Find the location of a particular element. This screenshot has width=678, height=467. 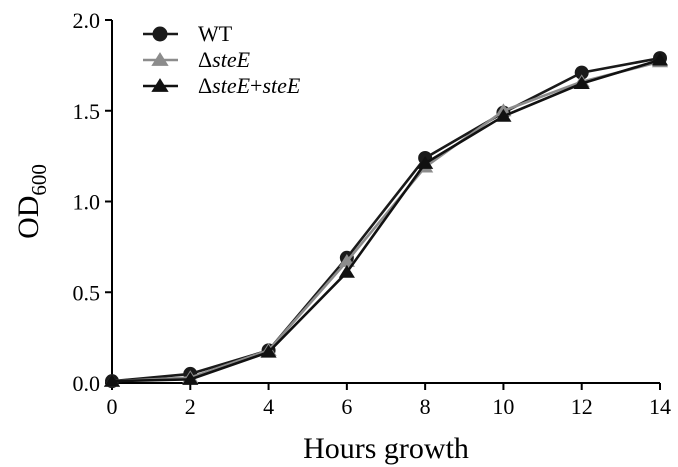

x-tick-label: 12 is located at coordinates (582, 406).